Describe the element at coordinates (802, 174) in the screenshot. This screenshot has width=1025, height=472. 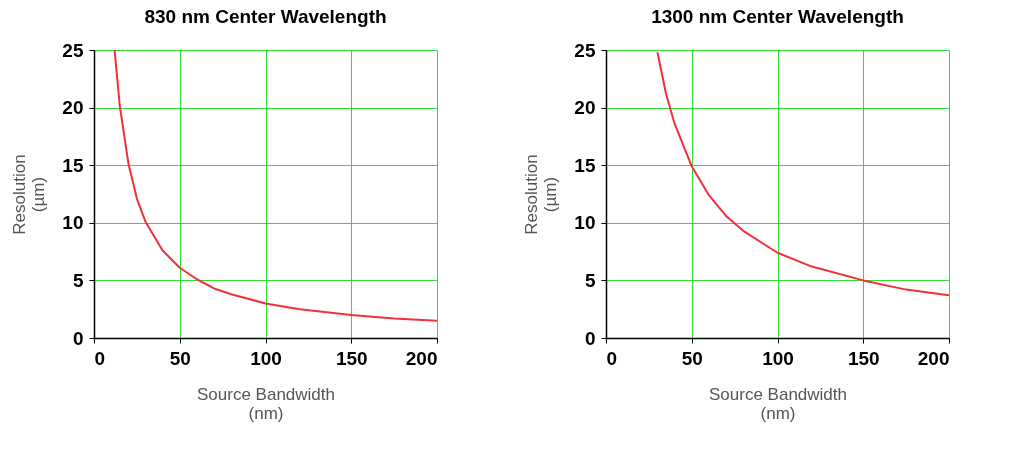
I see `line-series` at that location.